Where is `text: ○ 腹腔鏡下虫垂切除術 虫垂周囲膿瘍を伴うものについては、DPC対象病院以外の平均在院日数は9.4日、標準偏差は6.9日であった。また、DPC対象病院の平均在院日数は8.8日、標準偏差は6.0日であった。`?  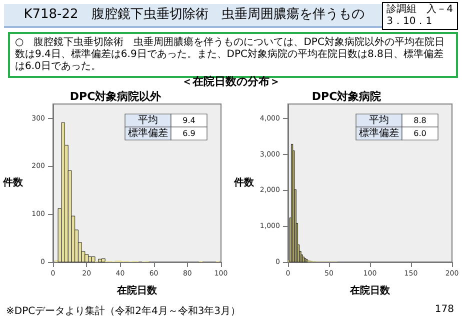 text: ○ 腹腔鏡下虫垂切除術 虫垂周囲膿瘍を伴うものについては、DPC対象病院以外の平均在院日数は9.4日、標準偏差は6.9日であった。また、DPC対象病院の平均在院日数は8.8日、標準偏差は6.0日であった。 is located at coordinates (229, 54).